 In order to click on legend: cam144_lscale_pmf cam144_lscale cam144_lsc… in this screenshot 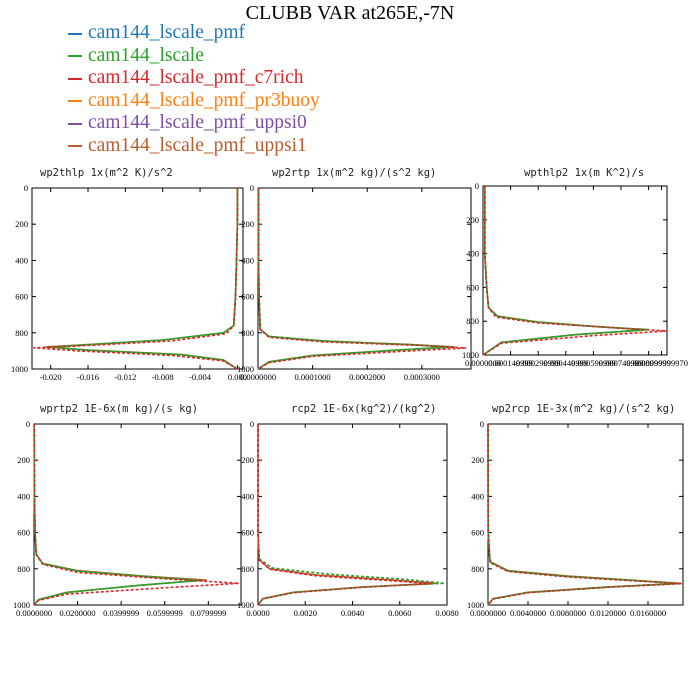, I will do `click(194, 89)`.